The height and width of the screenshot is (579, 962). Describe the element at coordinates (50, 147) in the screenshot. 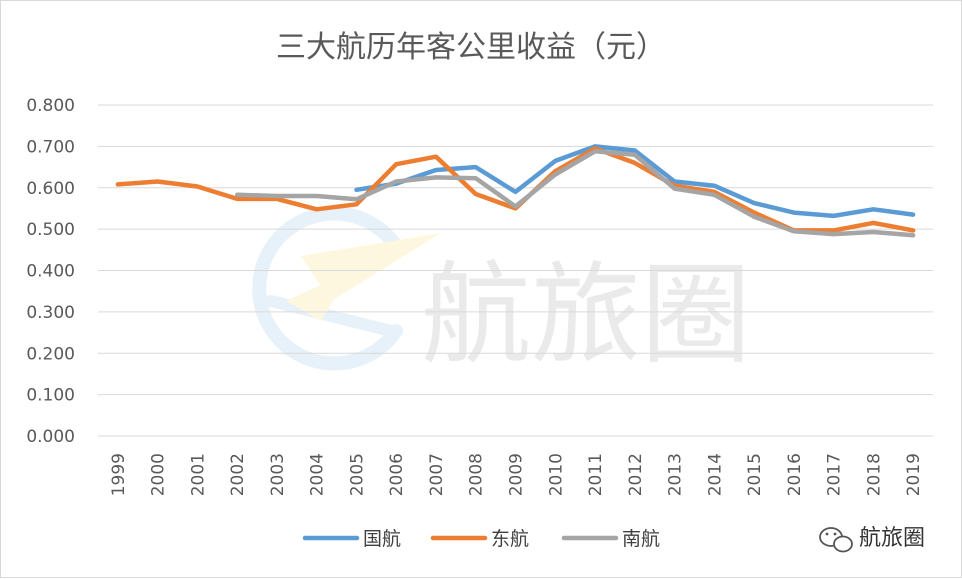

I see `y-tick-label: 0.700` at that location.